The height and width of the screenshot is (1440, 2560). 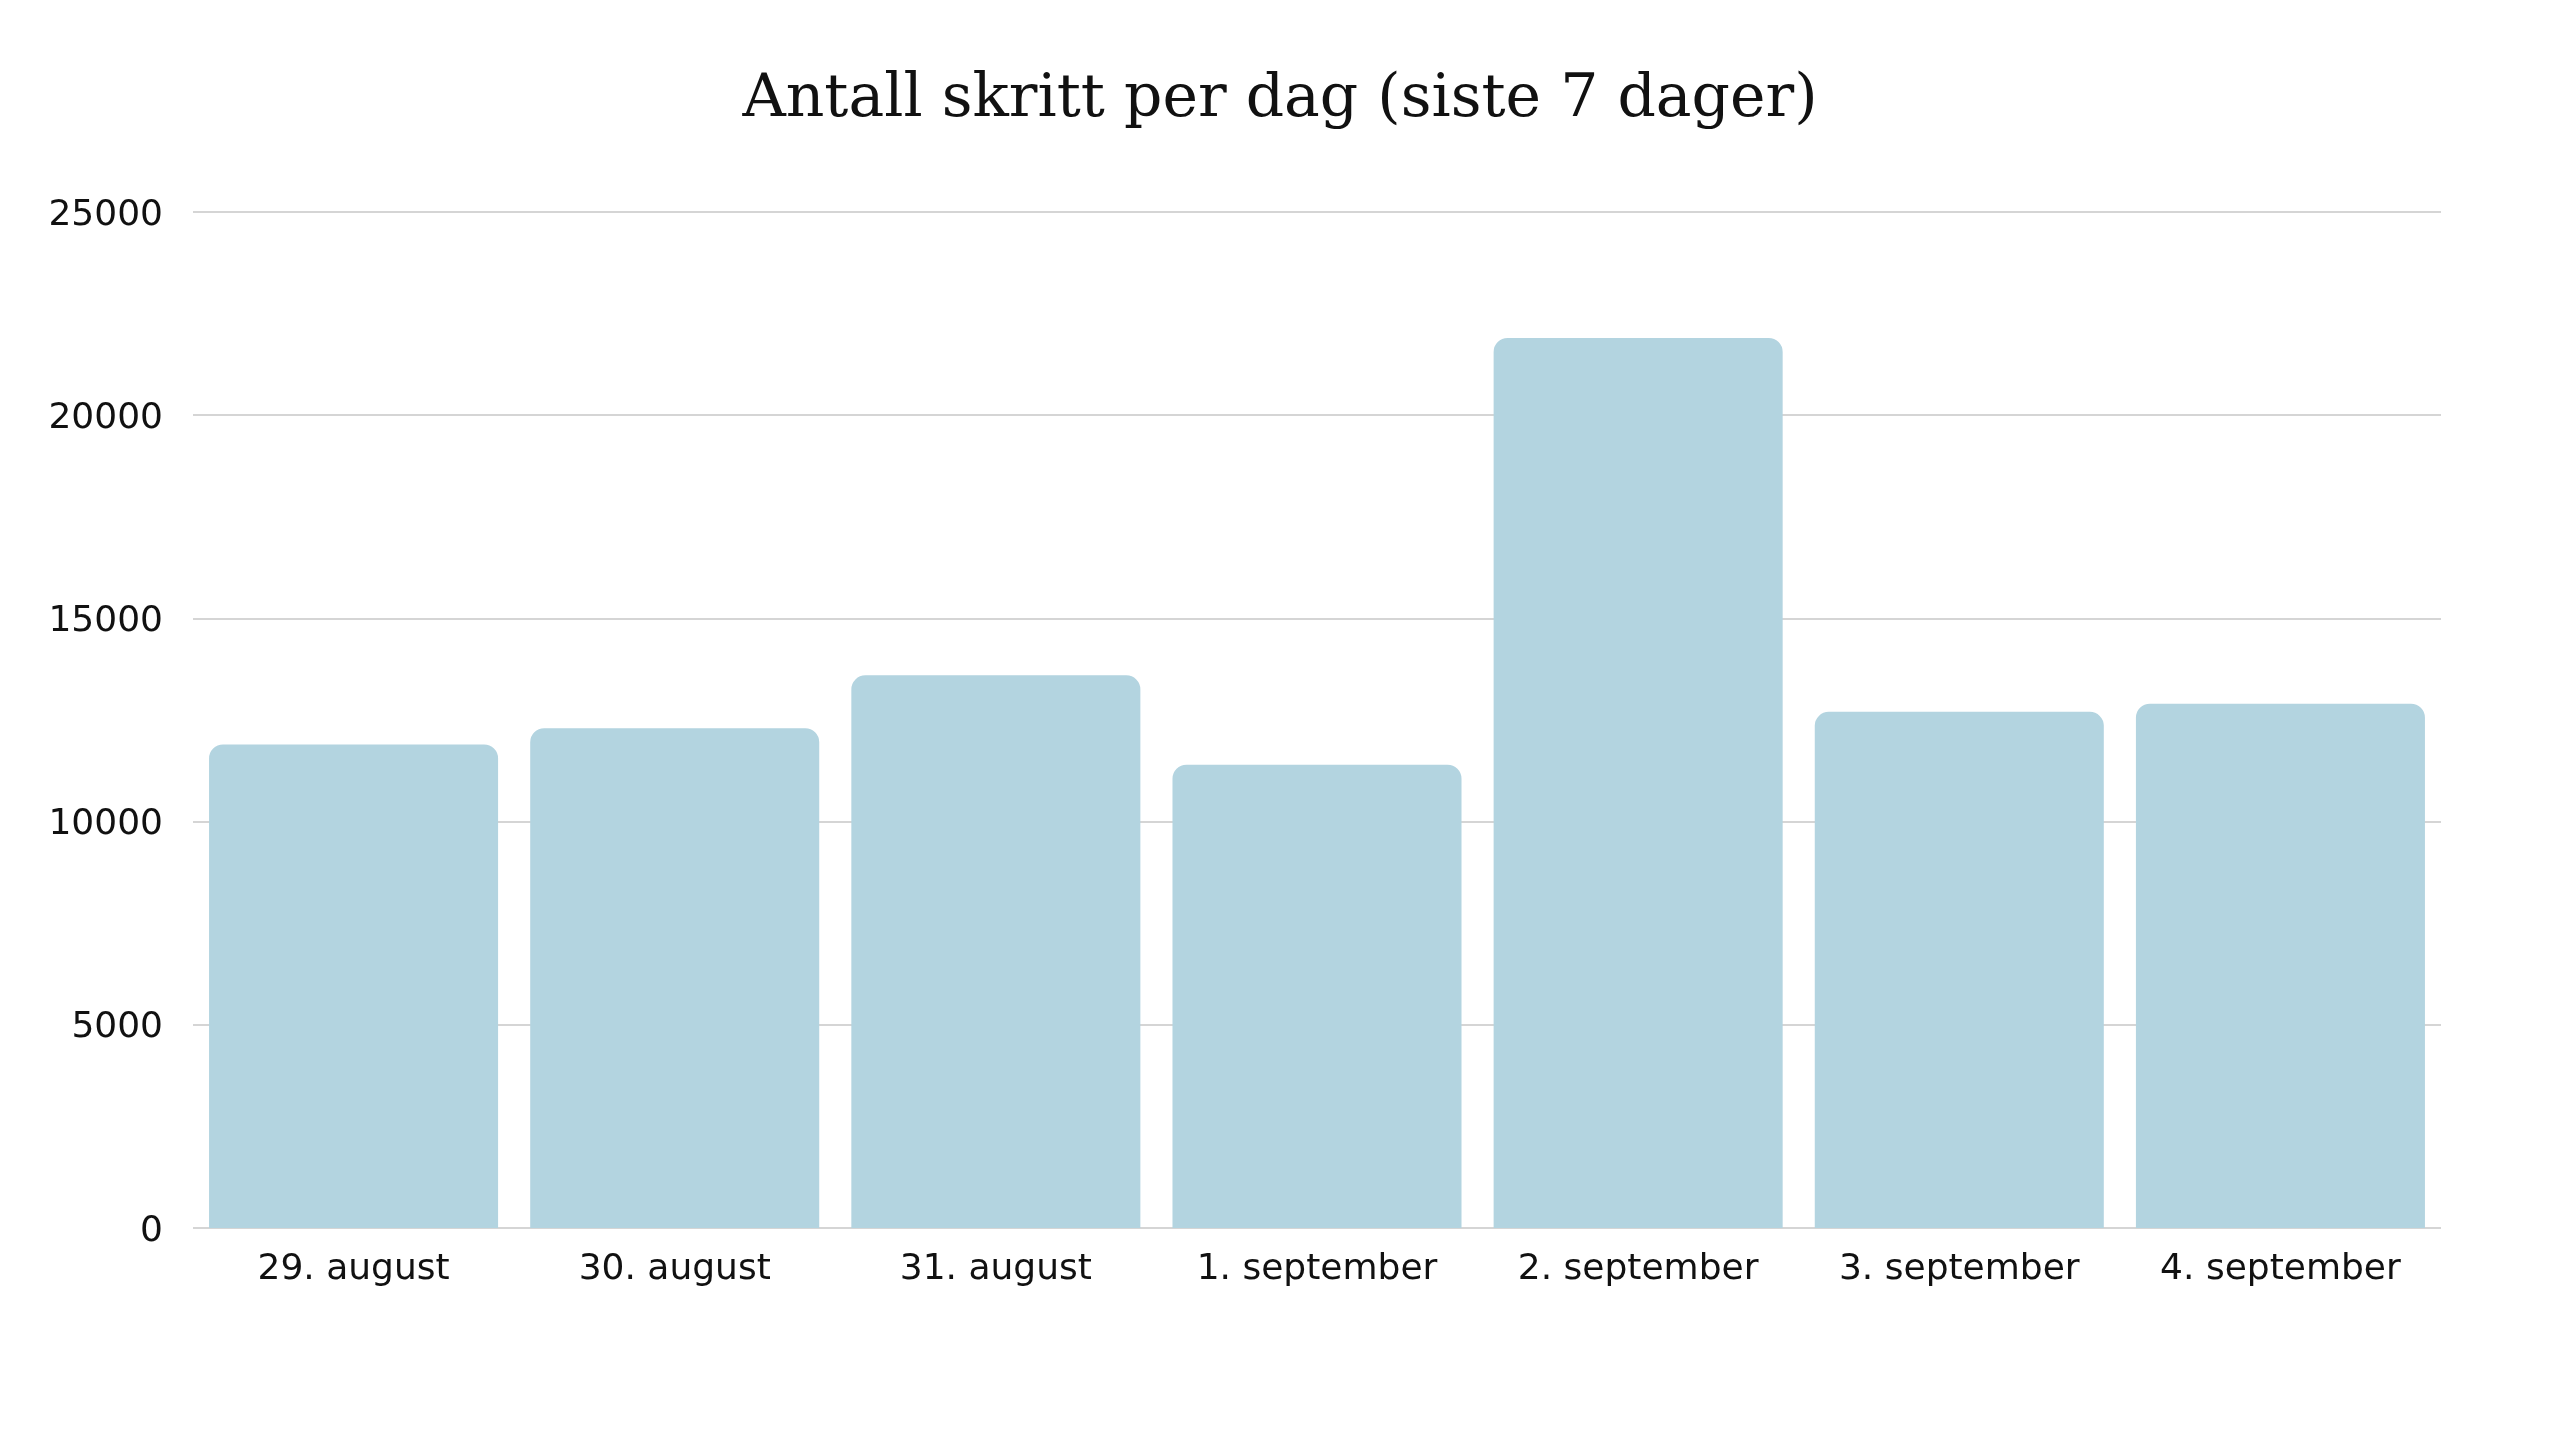 I want to click on y-tick-label: 20000, so click(x=105, y=415).